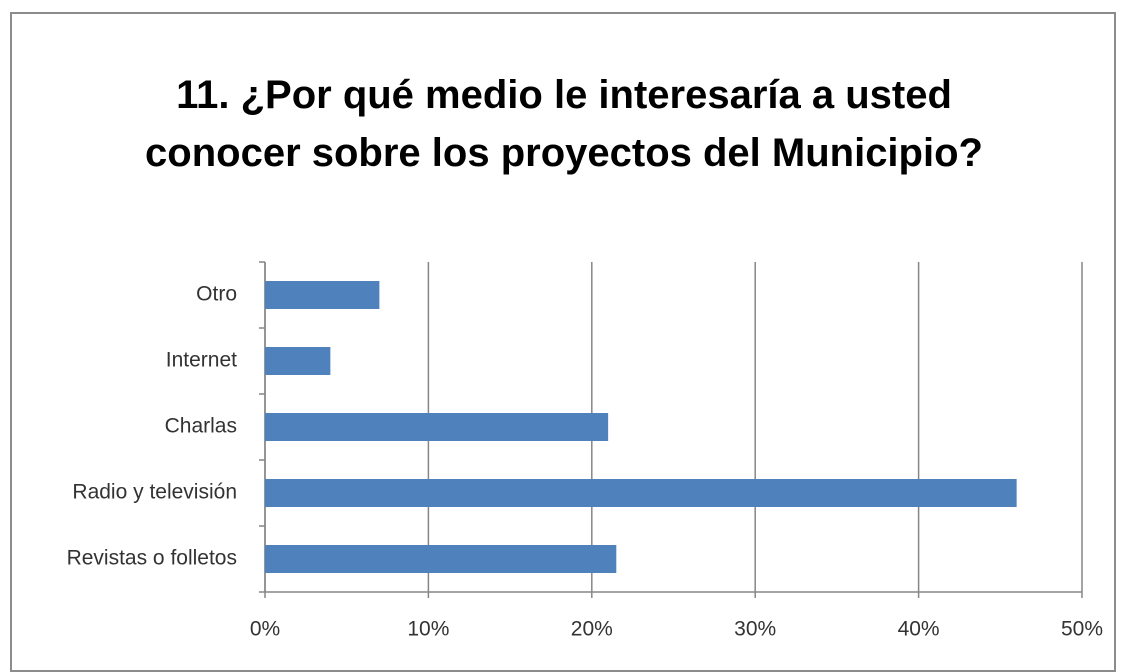 Image resolution: width=1128 pixels, height=672 pixels. What do you see at coordinates (428, 629) in the screenshot?
I see `x-tick-label: 10%` at bounding box center [428, 629].